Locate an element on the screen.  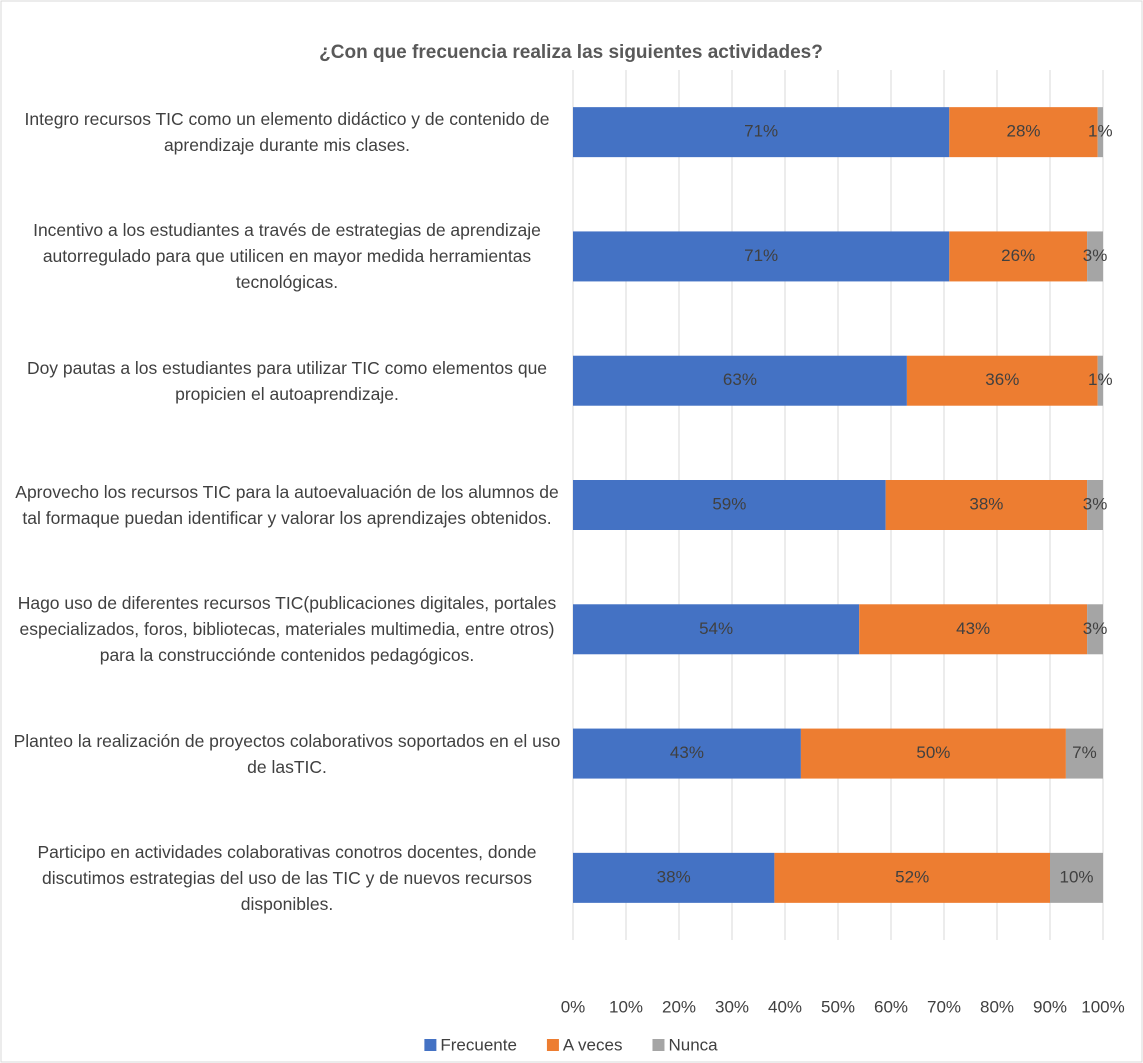
x-tick-label: 80% is located at coordinates (997, 1006).